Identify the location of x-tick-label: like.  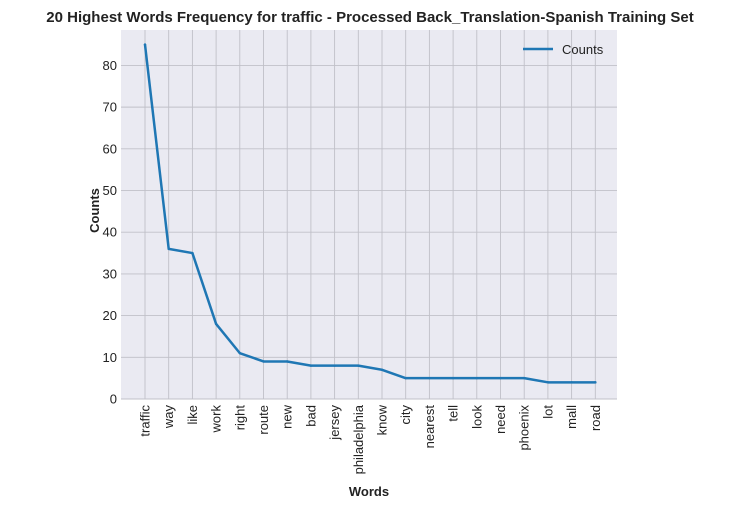
(192, 415).